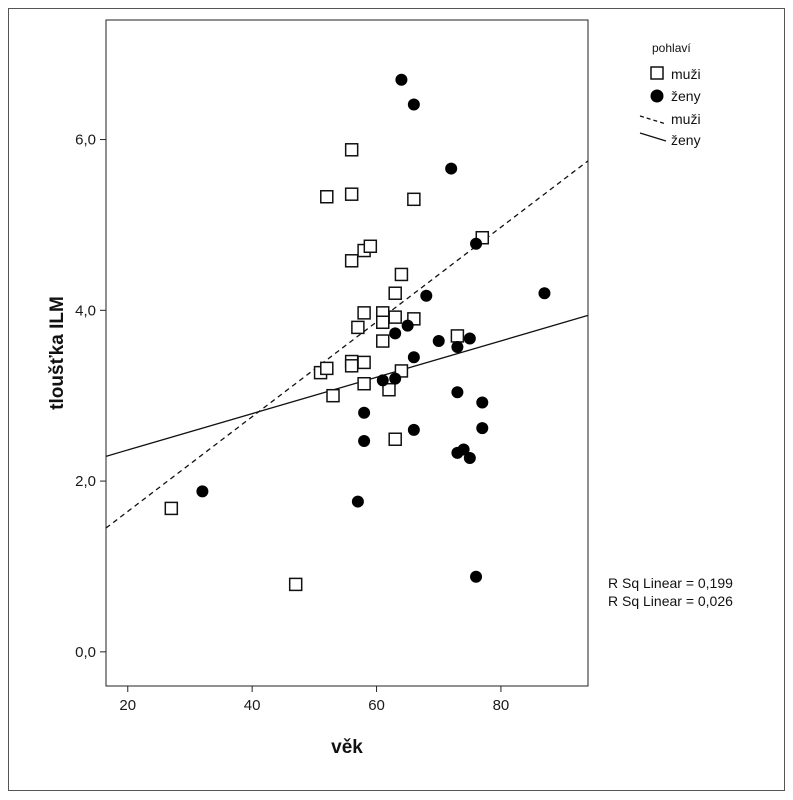  I want to click on x-axis: 20 40 60 80, so click(314, 700).